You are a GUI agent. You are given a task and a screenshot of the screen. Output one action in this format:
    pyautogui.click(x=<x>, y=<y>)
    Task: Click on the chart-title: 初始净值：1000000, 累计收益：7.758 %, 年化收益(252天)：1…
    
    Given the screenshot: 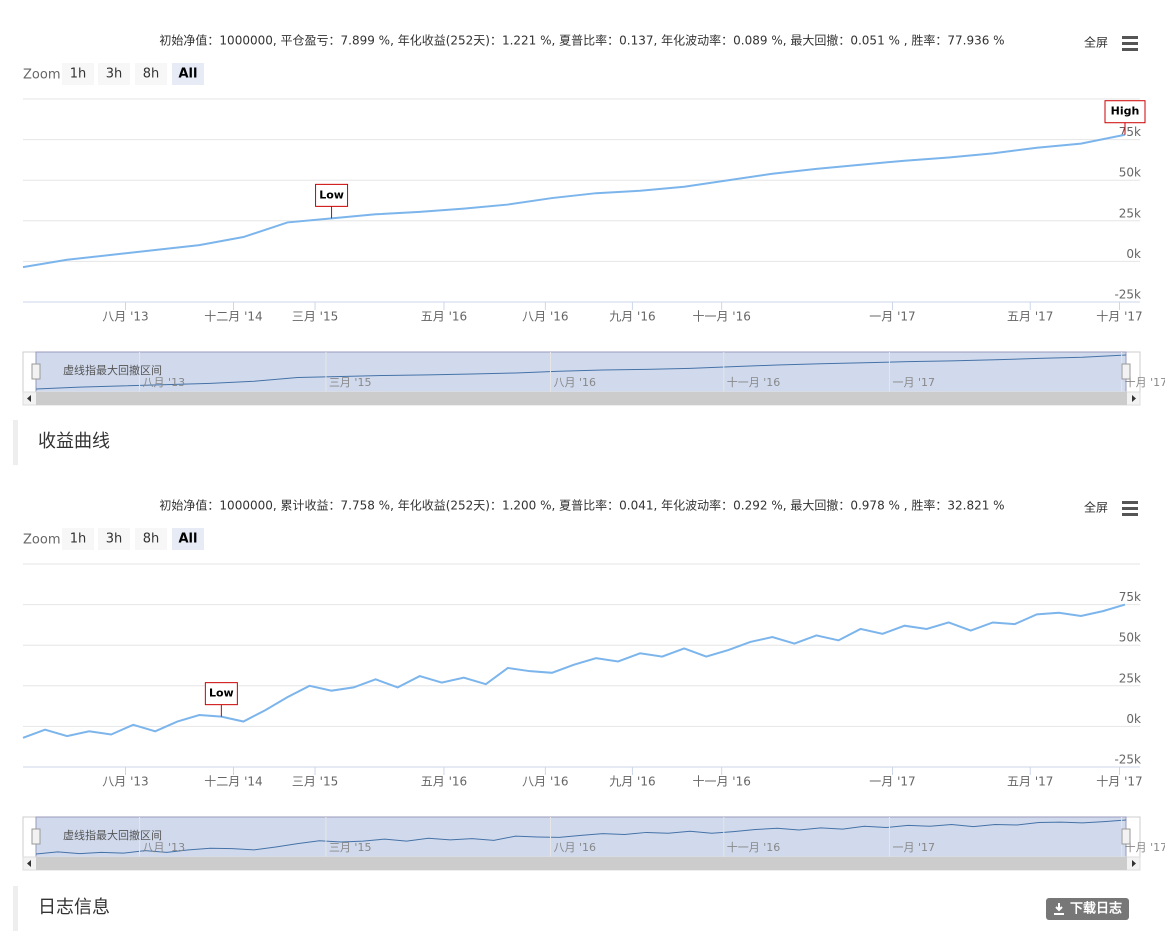 What is the action you would take?
    pyautogui.click(x=581, y=505)
    